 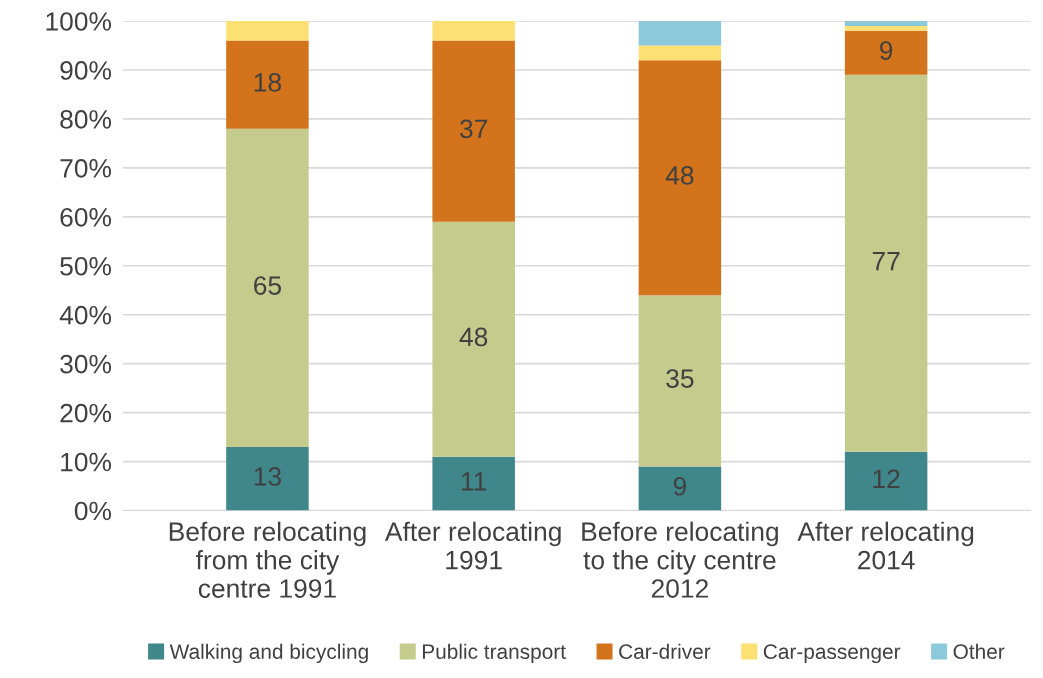 What do you see at coordinates (832, 654) in the screenshot?
I see `legend-label: Car-passenger` at bounding box center [832, 654].